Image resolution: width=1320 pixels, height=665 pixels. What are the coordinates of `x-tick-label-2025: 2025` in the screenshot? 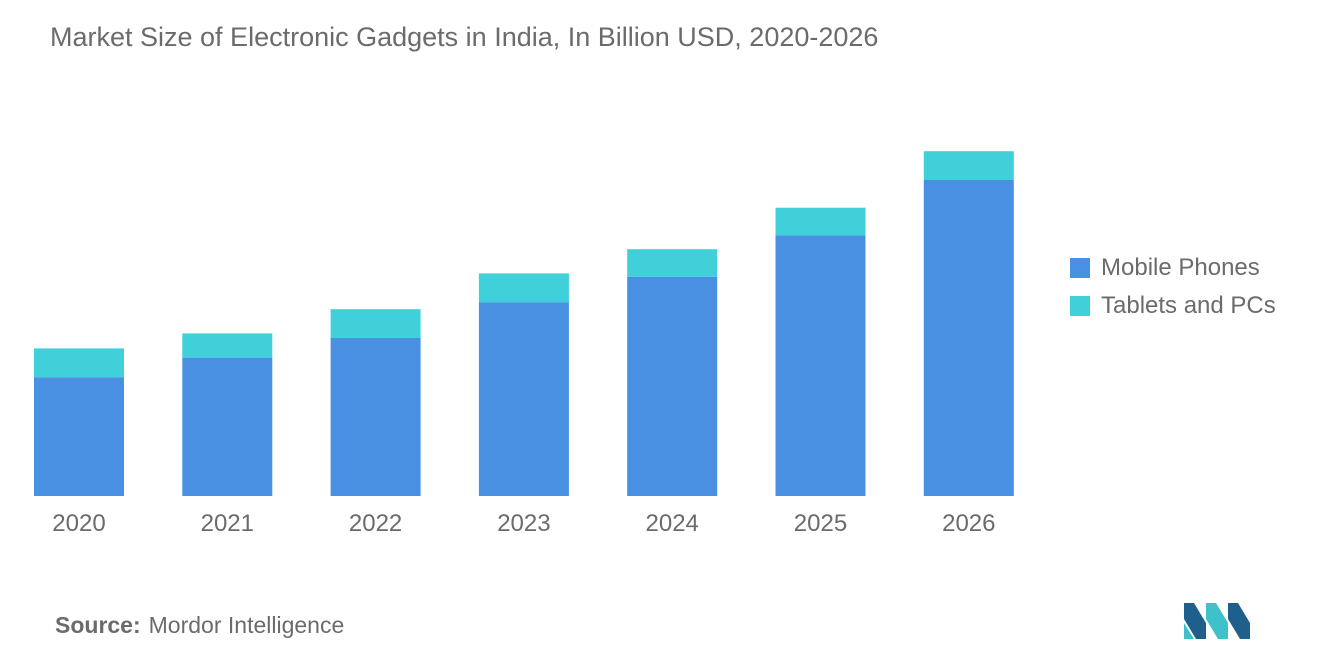 It's located at (820, 523).